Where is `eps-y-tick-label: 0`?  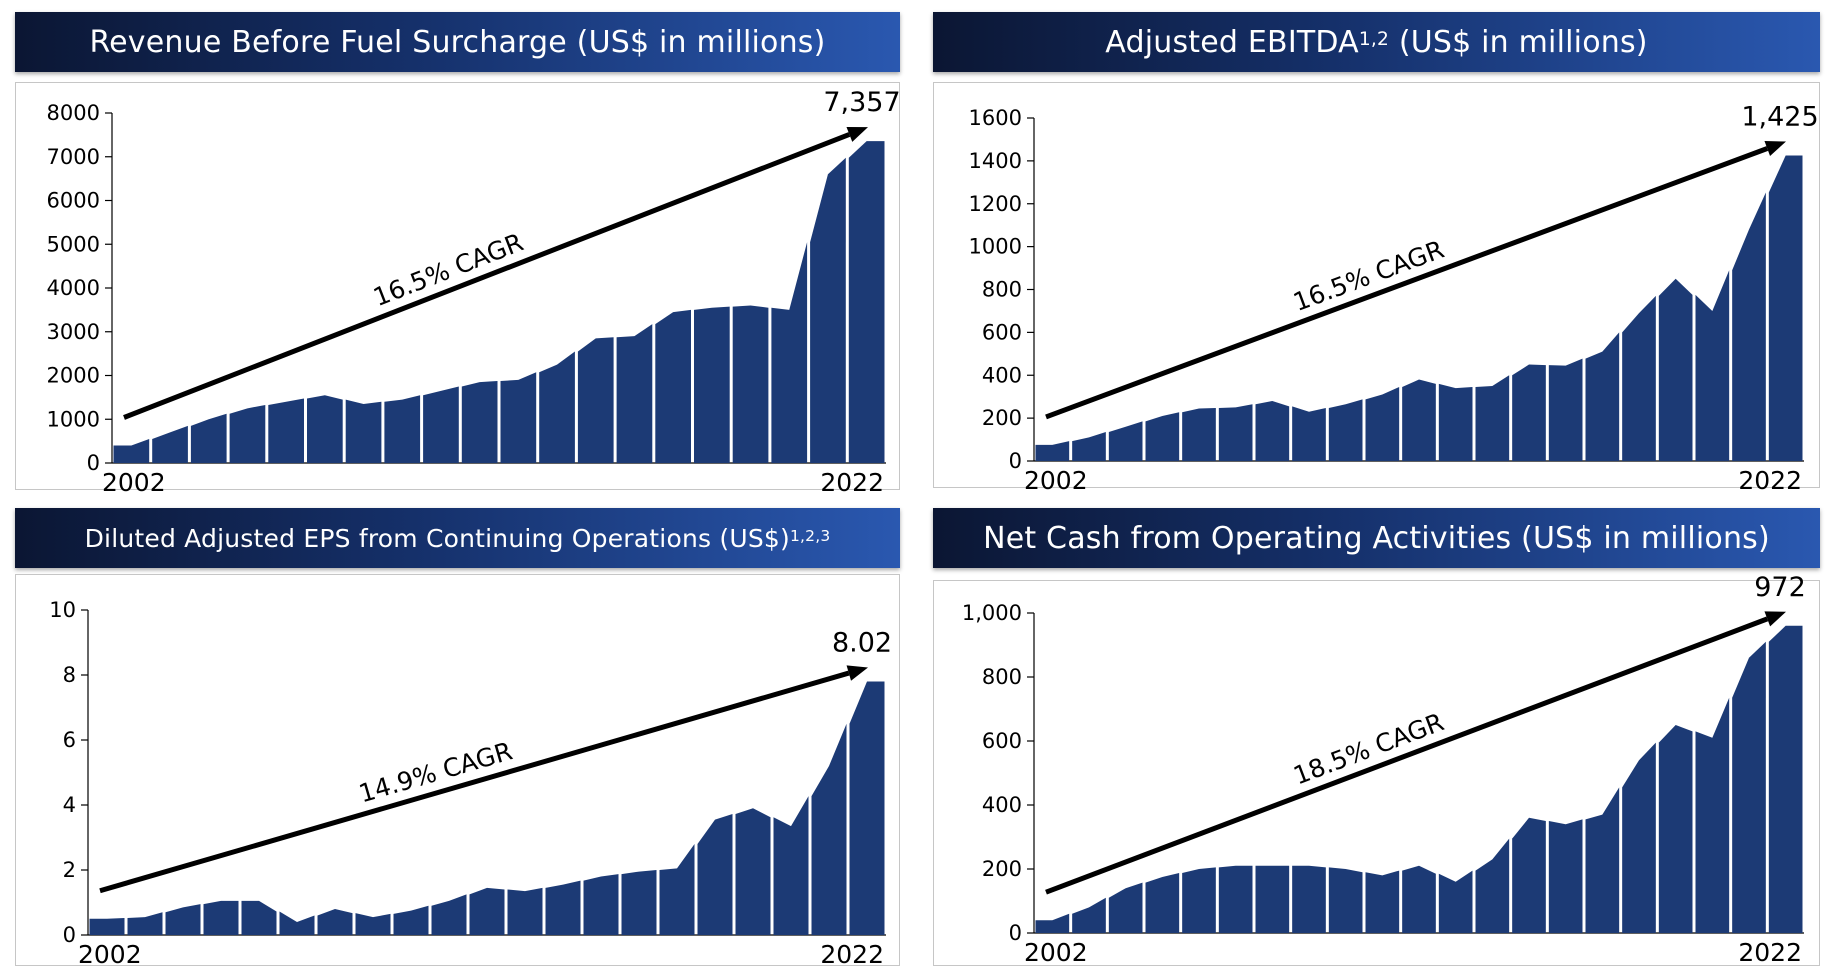
eps-y-tick-label: 0 is located at coordinates (69, 935).